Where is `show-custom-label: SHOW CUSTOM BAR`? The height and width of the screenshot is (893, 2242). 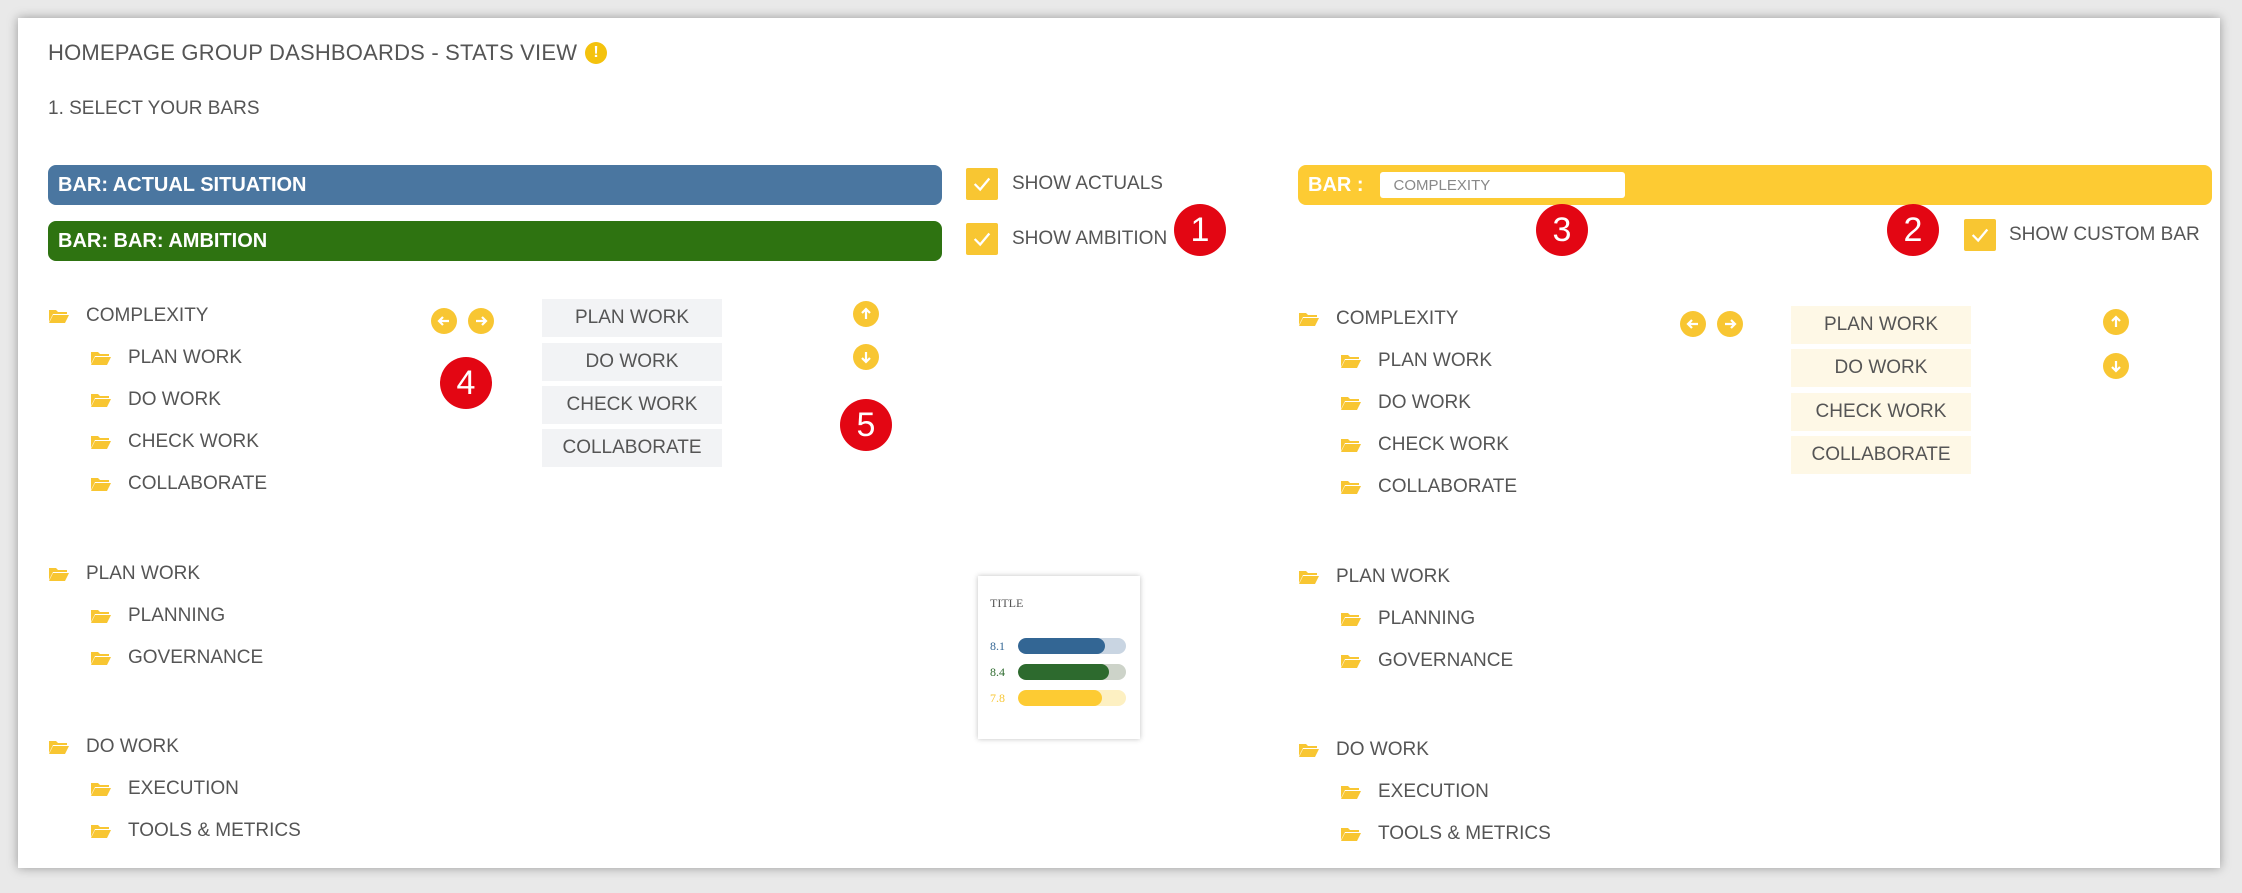
show-custom-label: SHOW CUSTOM BAR is located at coordinates (2104, 234).